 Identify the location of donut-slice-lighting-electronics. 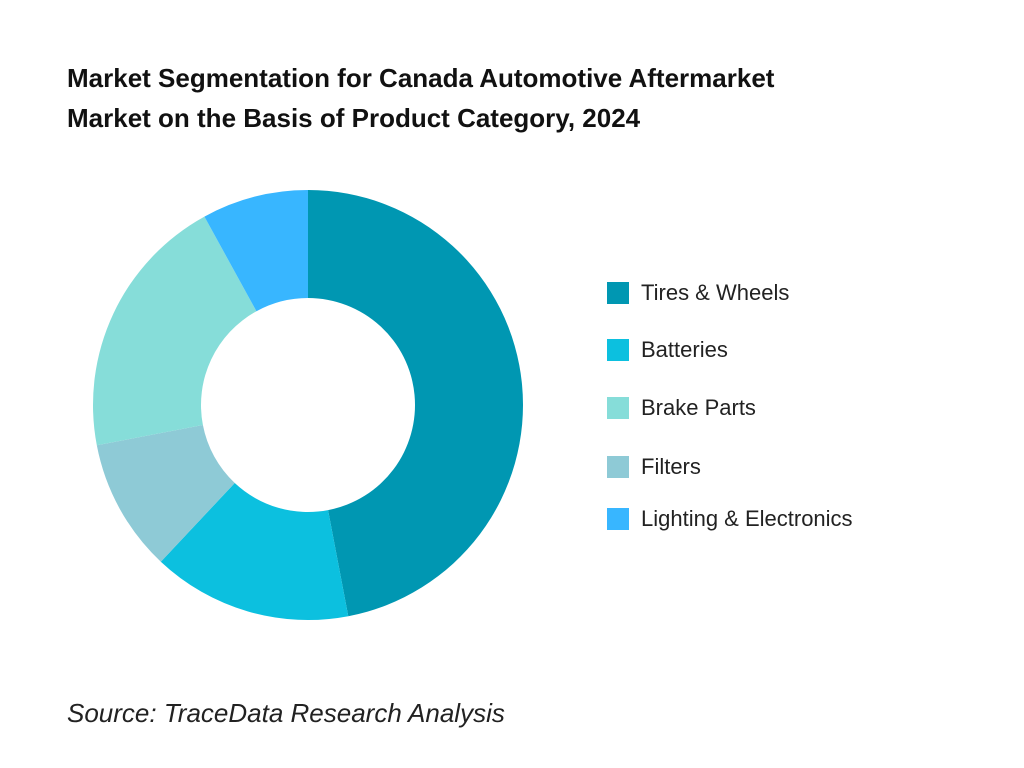
(256, 251).